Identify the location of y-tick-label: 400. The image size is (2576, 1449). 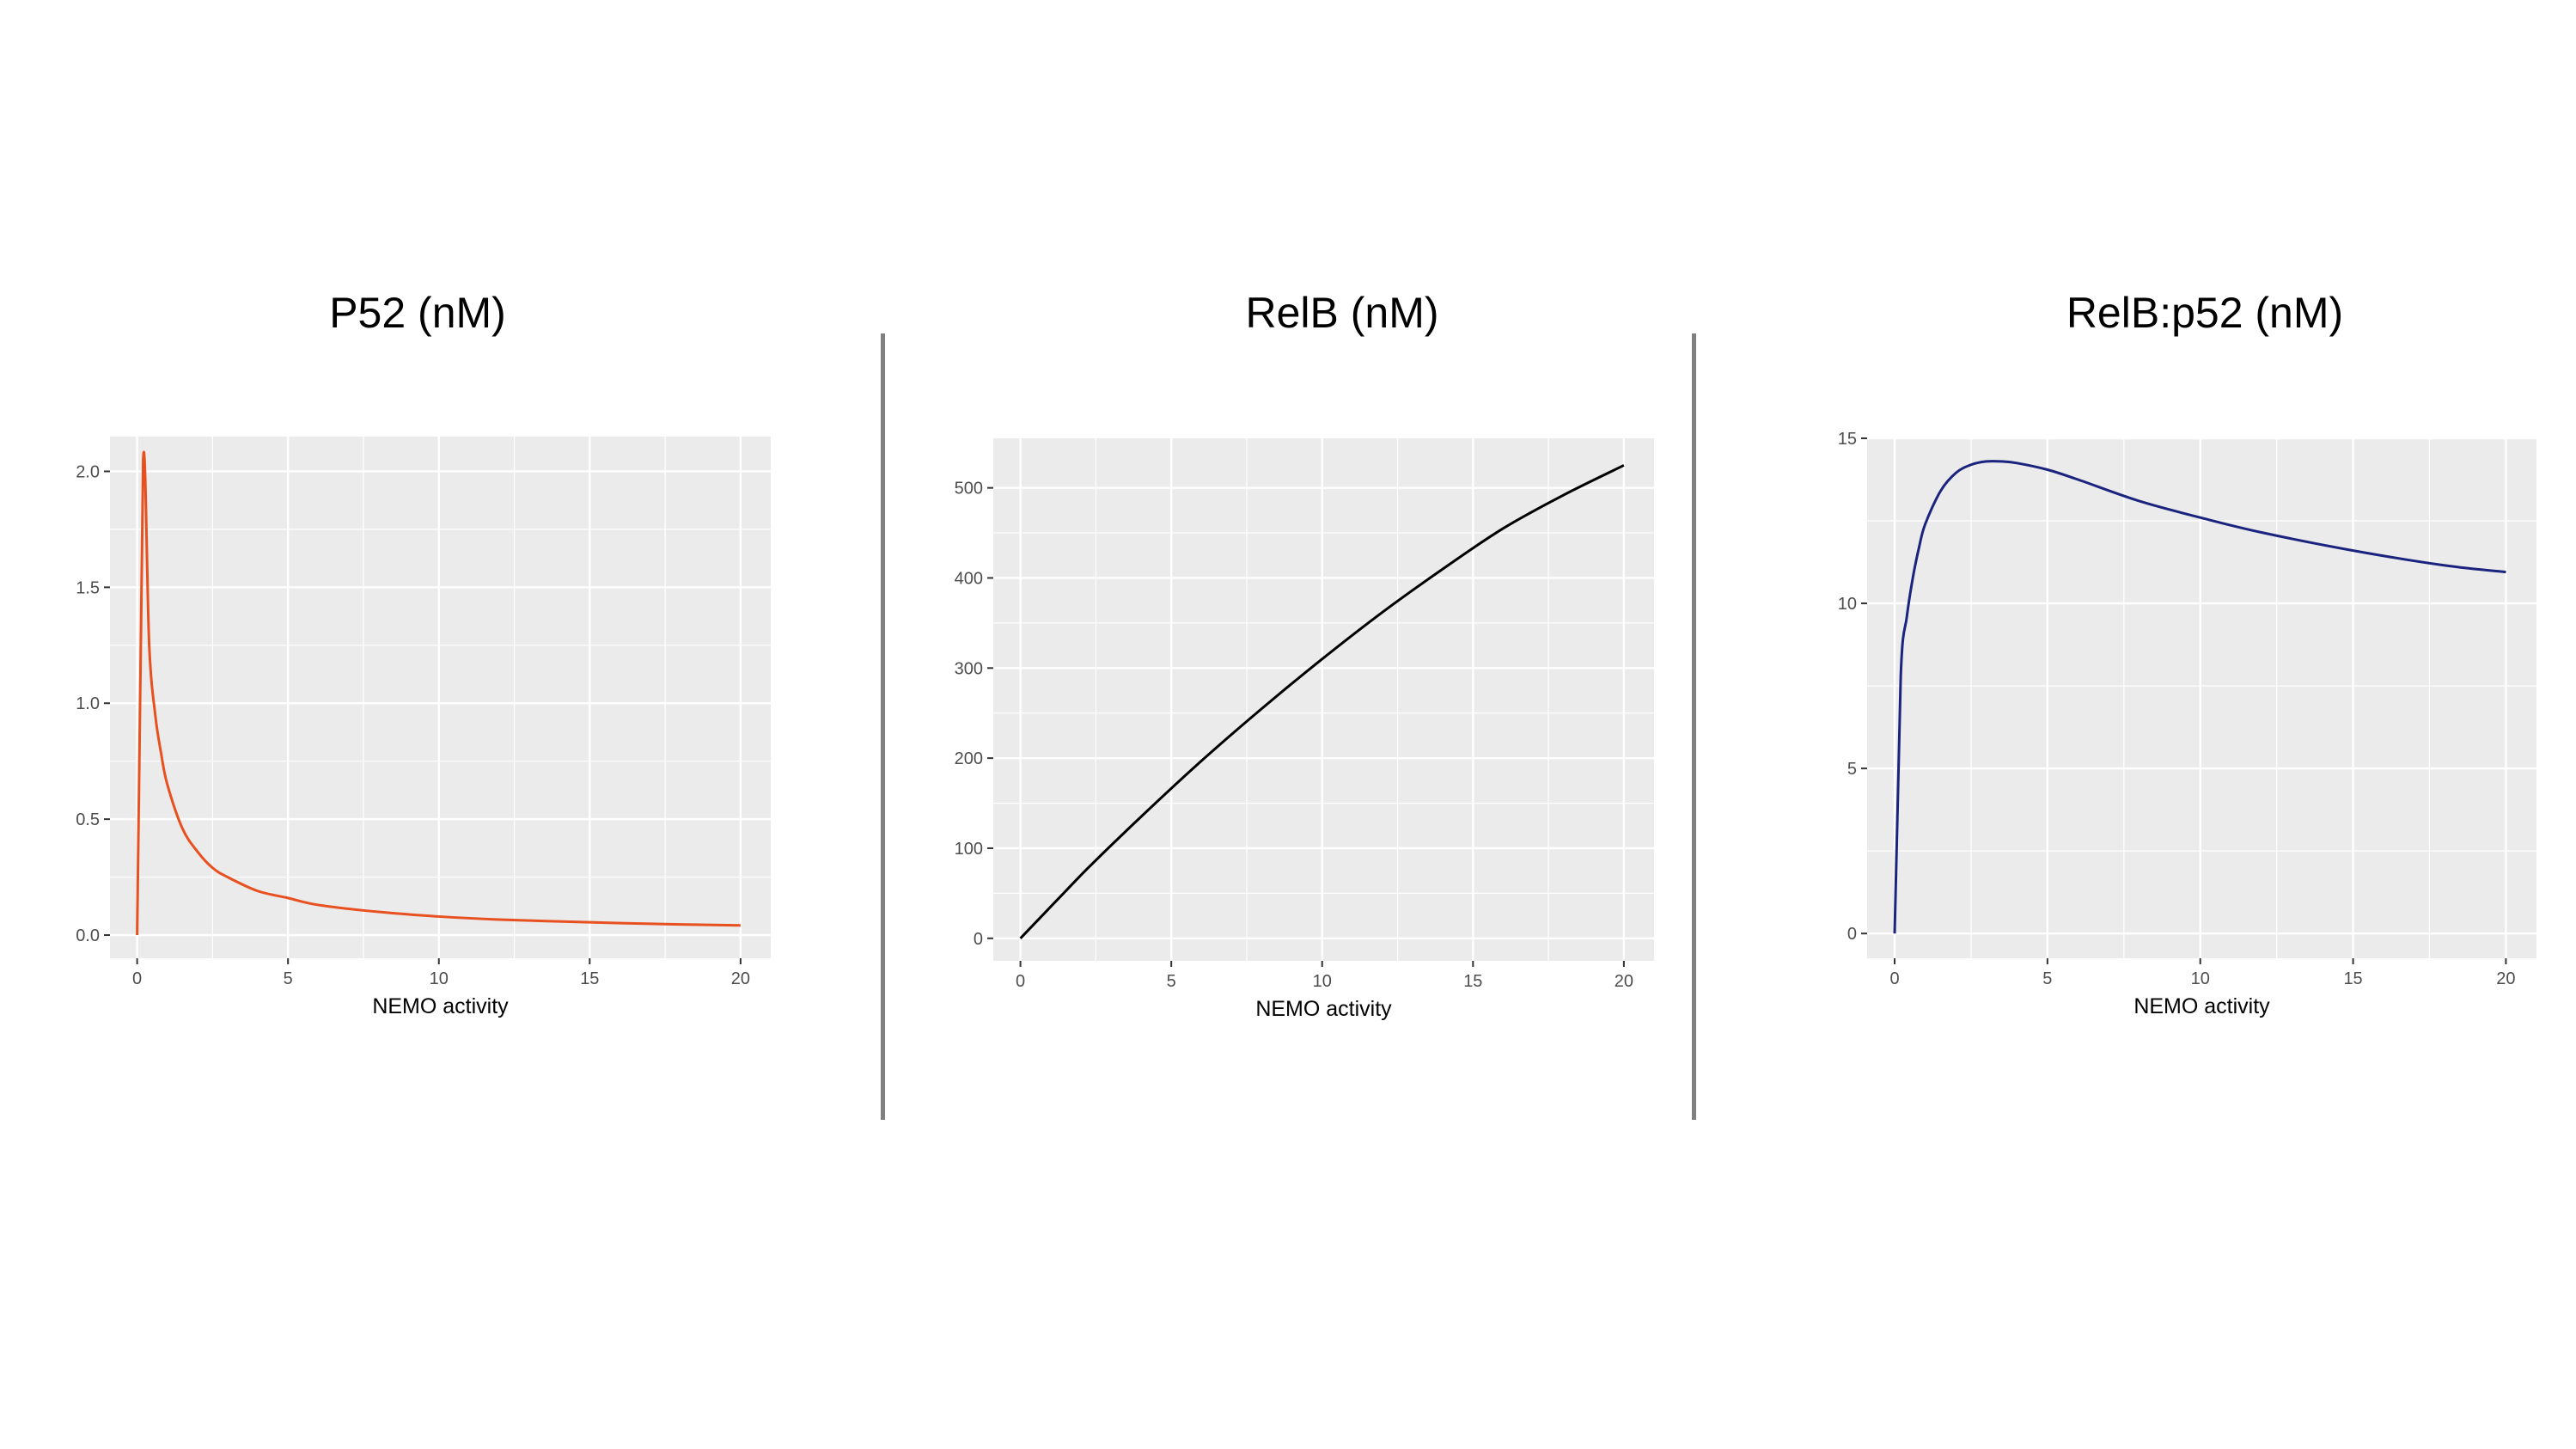
(969, 578).